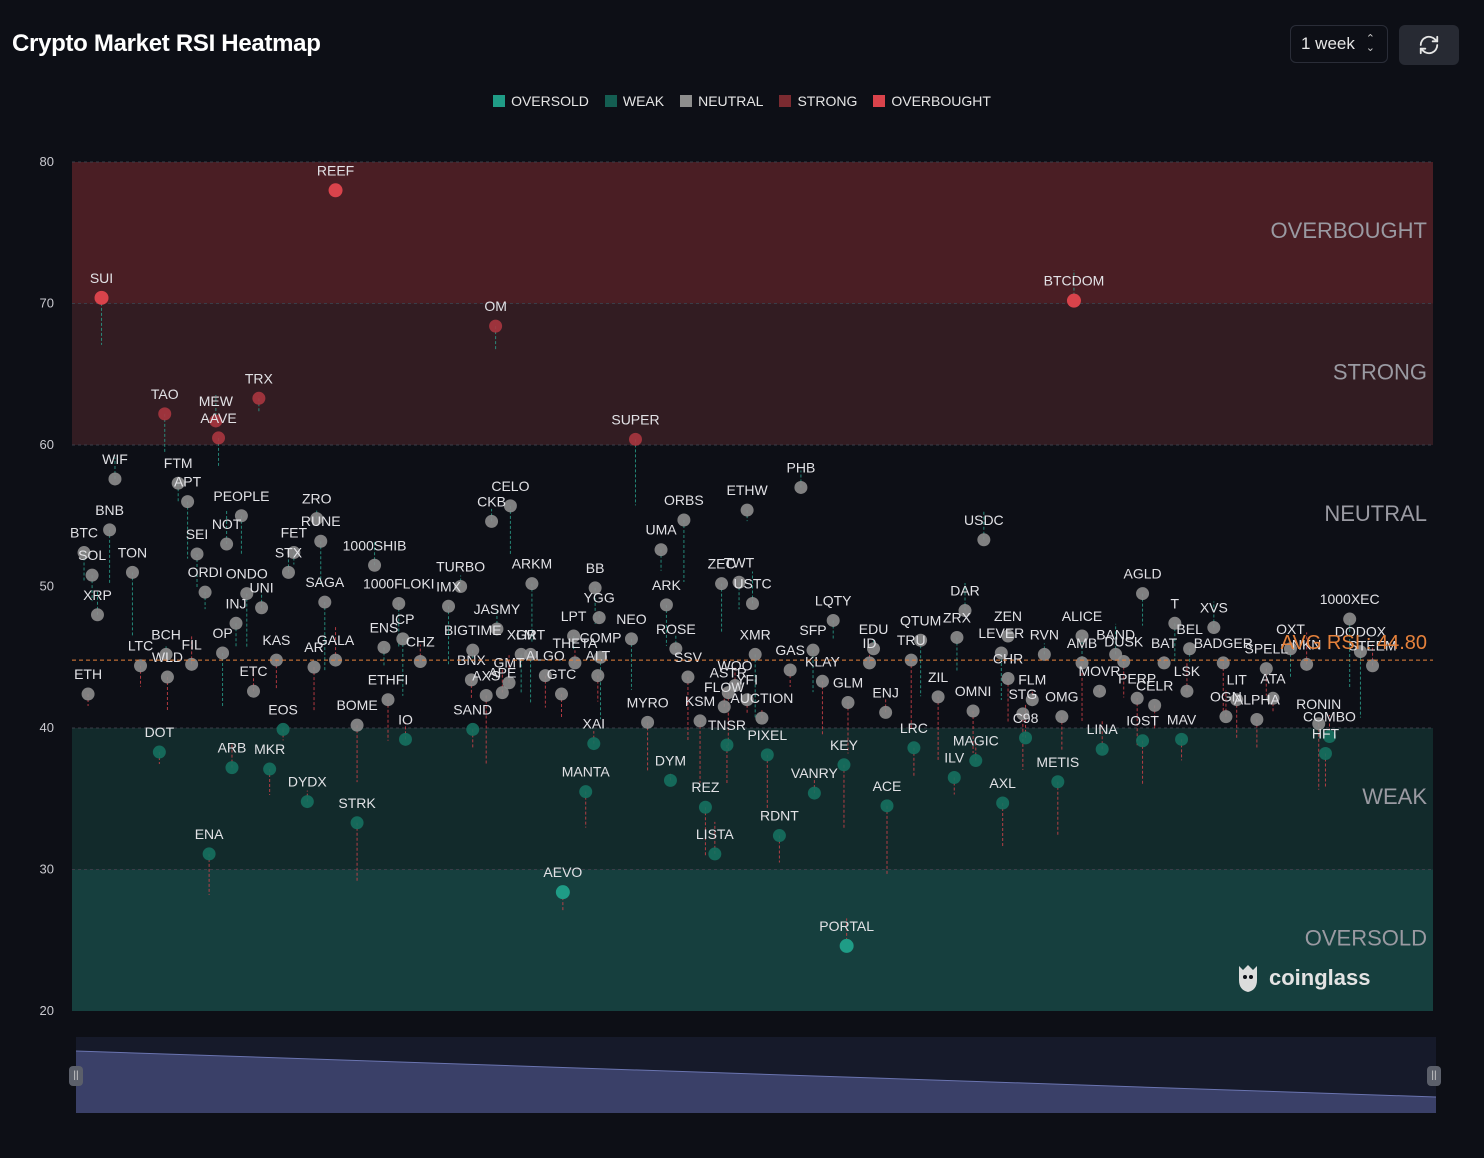 Image resolution: width=1484 pixels, height=1158 pixels. I want to click on rsi-point-label: MOVR, so click(1100, 671).